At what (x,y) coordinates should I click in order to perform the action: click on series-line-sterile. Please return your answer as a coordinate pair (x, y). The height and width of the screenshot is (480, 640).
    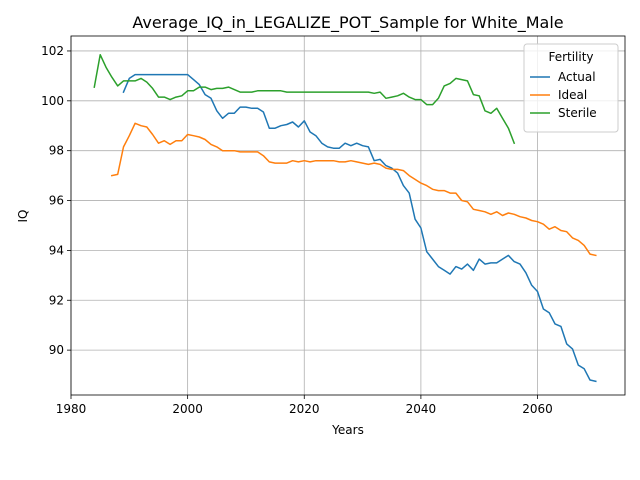
    Looking at the image, I should click on (304, 99).